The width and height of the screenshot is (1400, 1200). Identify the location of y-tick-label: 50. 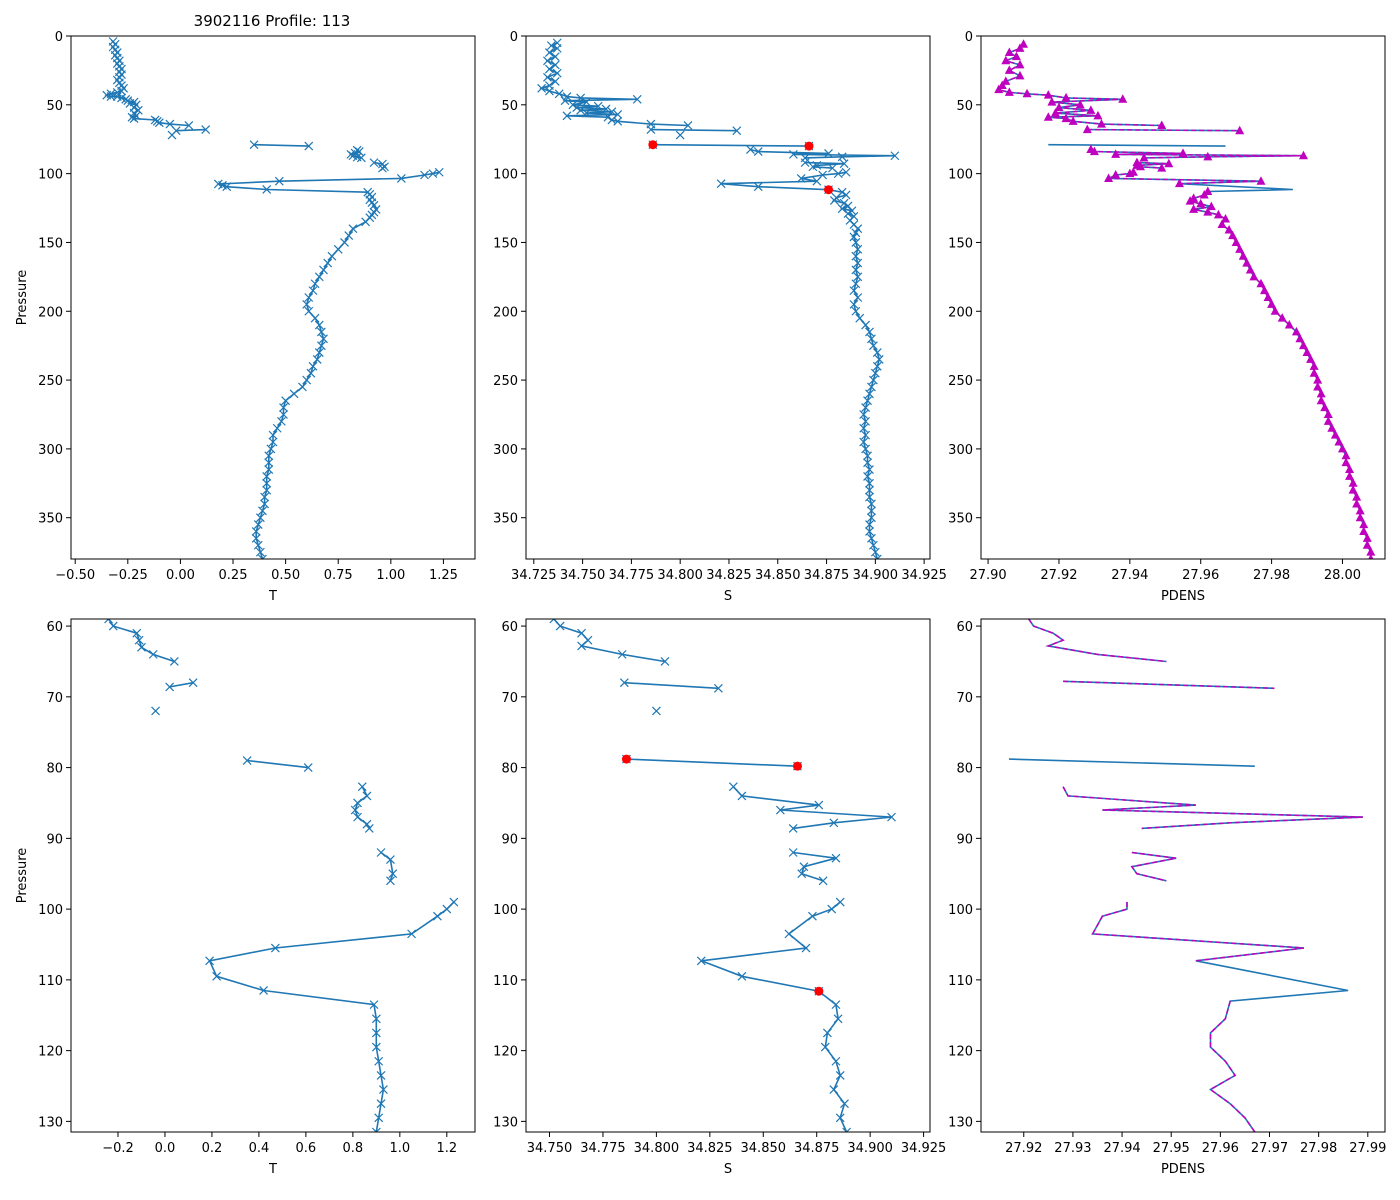
(964, 106).